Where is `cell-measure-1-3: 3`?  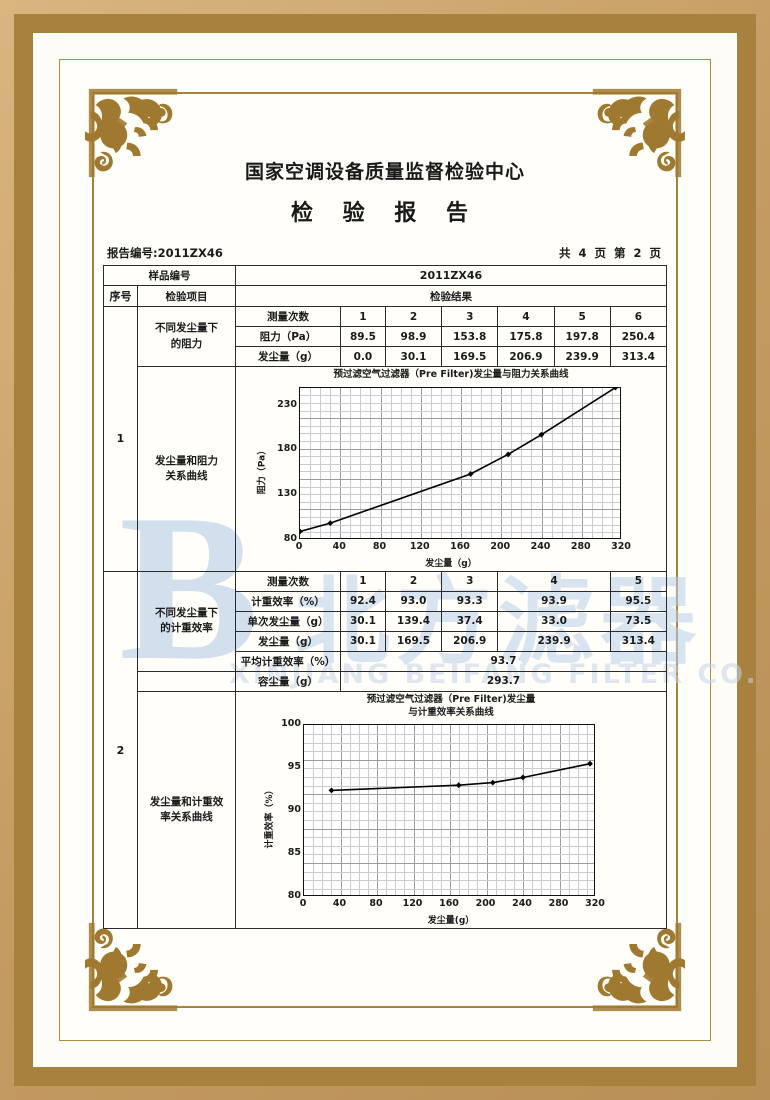 cell-measure-1-3: 3 is located at coordinates (470, 316).